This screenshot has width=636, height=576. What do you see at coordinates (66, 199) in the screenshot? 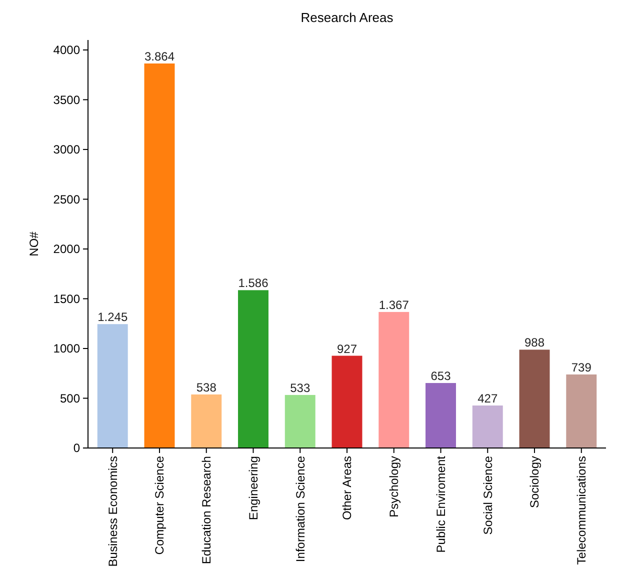
I see `y-tick-label: 2500` at bounding box center [66, 199].